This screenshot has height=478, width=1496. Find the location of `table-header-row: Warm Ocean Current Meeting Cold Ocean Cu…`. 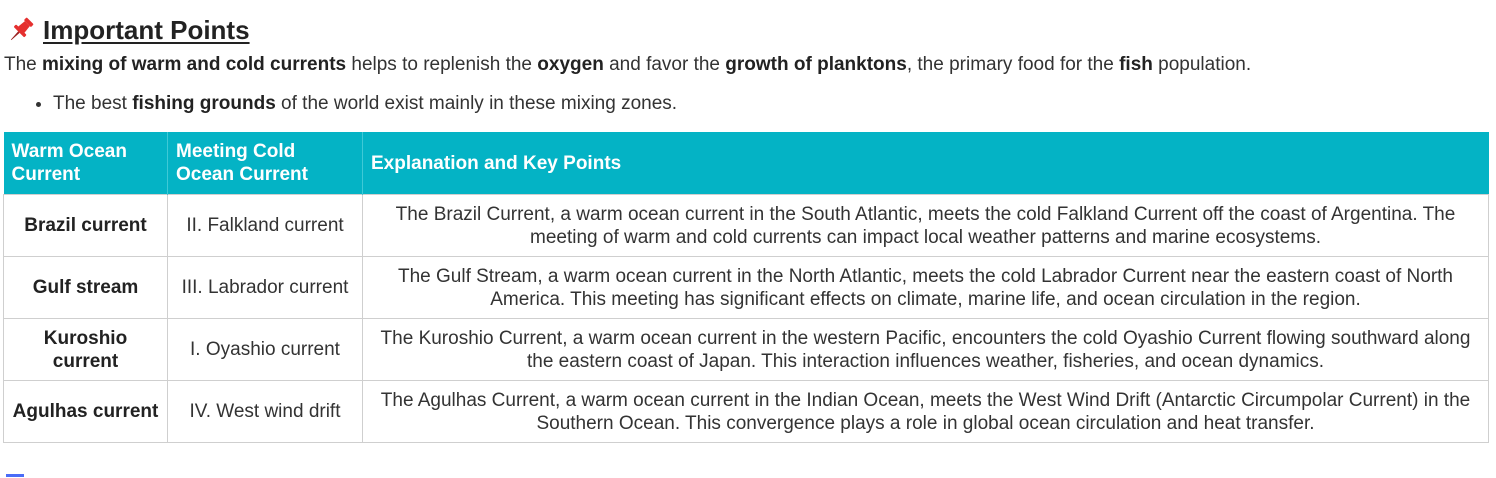

table-header-row: Warm Ocean Current Meeting Cold Ocean Cu… is located at coordinates (746, 163).